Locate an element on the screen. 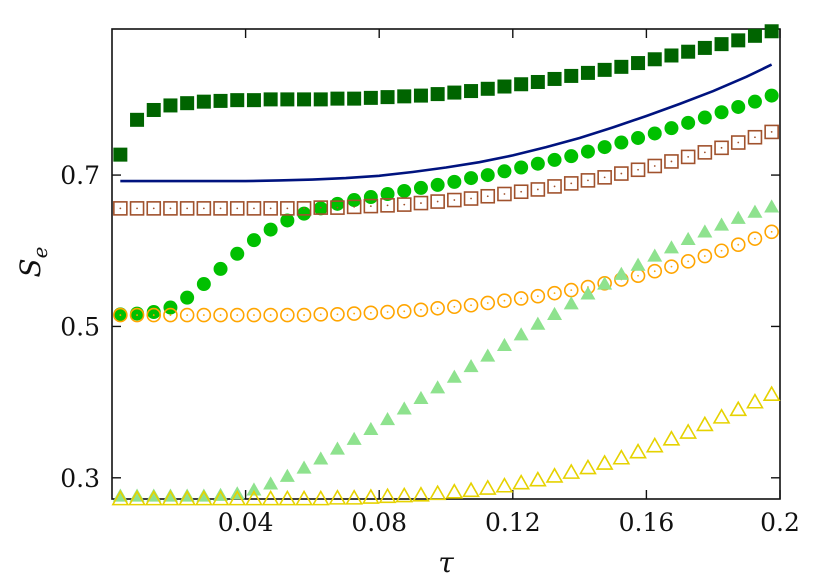 This screenshot has height=587, width=830. series-brown-open-squares is located at coordinates (446, 170).